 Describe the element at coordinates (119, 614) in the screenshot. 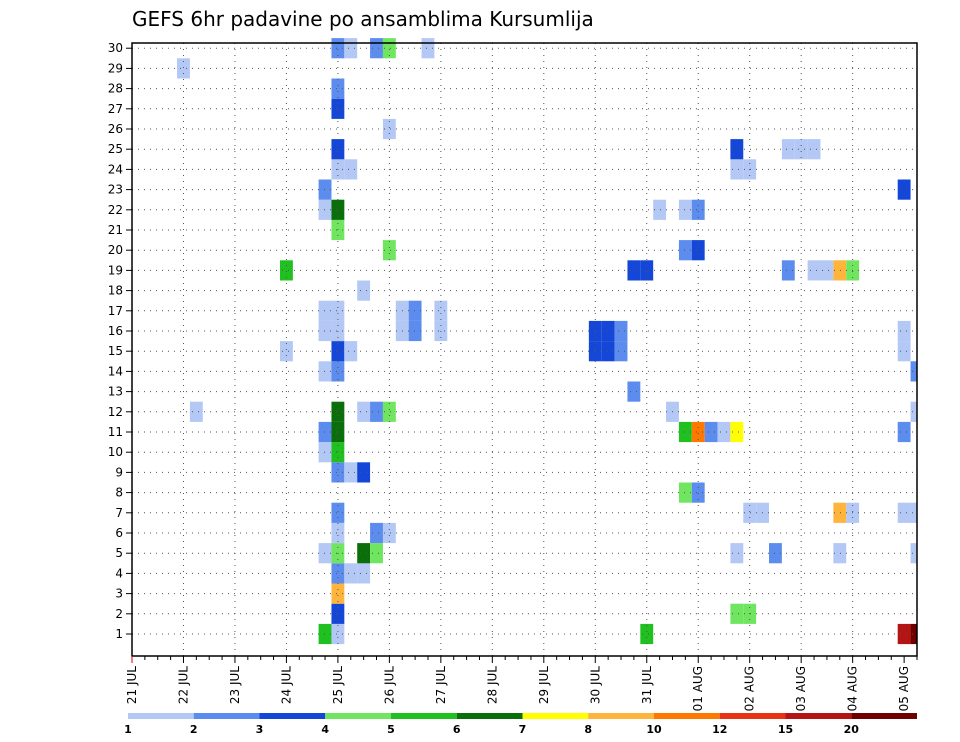

I see `y-tick-label: 2` at that location.